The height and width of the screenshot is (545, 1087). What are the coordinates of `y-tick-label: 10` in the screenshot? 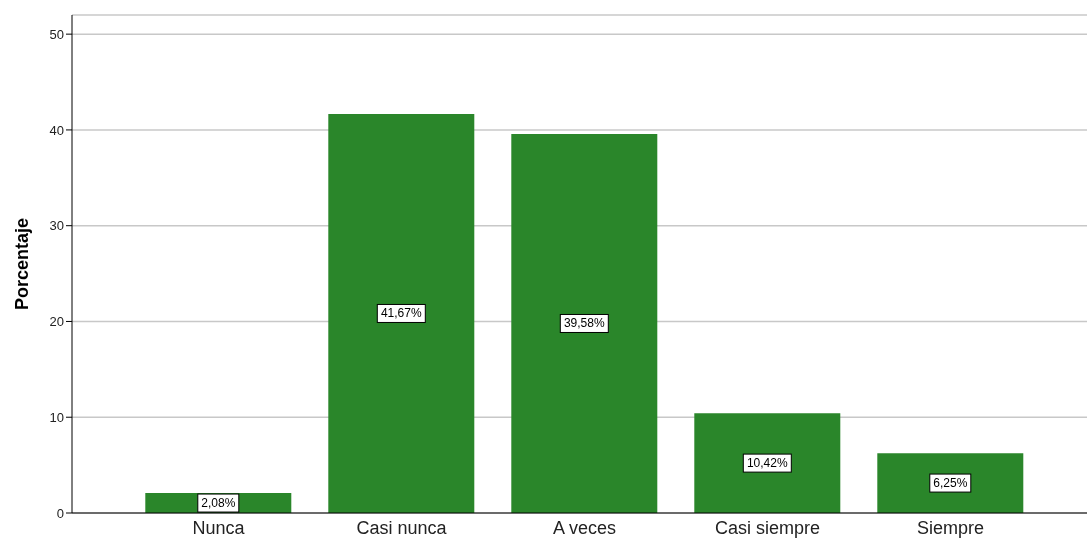 It's located at (56, 417).